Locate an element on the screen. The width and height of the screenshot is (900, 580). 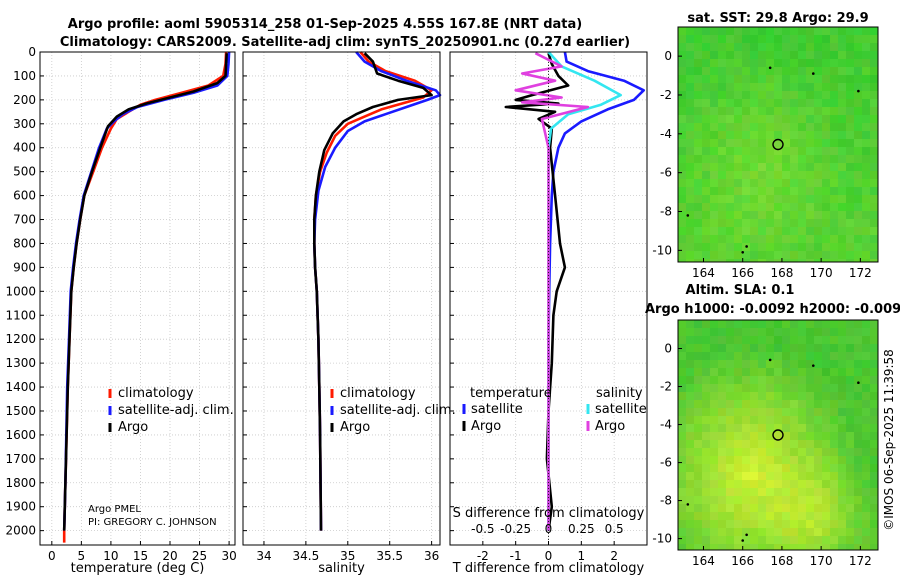
series-line-t-satellite is located at coordinates (596, 291).